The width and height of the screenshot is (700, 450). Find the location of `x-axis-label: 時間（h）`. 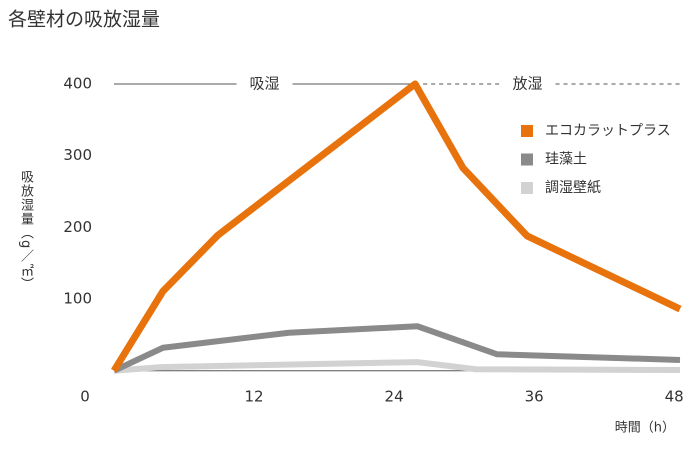

x-axis-label: 時間（h） is located at coordinates (645, 428).